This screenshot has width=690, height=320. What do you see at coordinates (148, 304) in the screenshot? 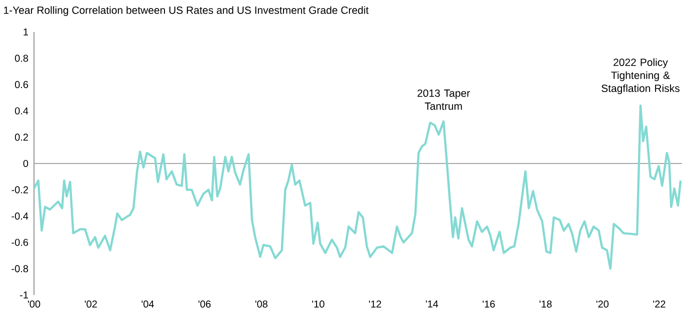
I see `x-tick-label: '04` at bounding box center [148, 304].